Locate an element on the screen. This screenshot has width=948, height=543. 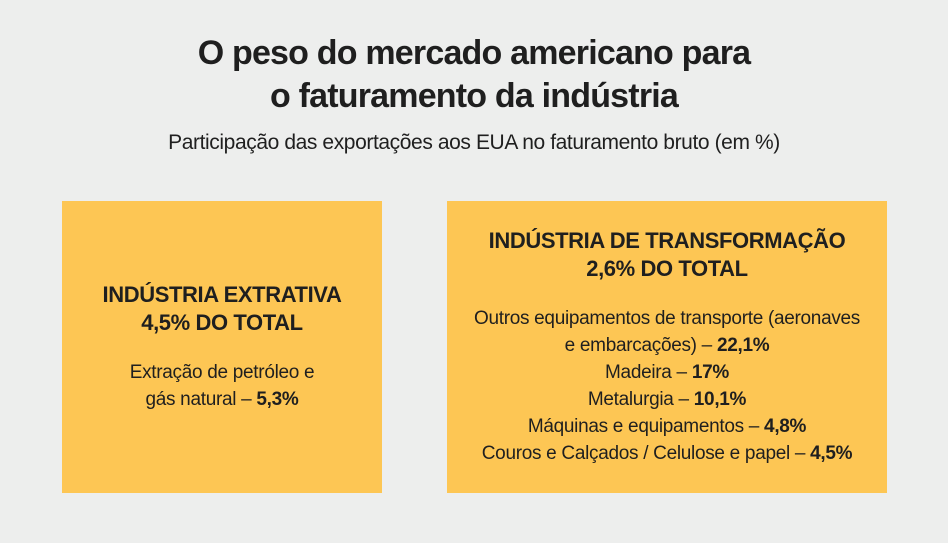
card-extrativa-heading-line-2: 4,5% DO TOTAL is located at coordinates (222, 322).